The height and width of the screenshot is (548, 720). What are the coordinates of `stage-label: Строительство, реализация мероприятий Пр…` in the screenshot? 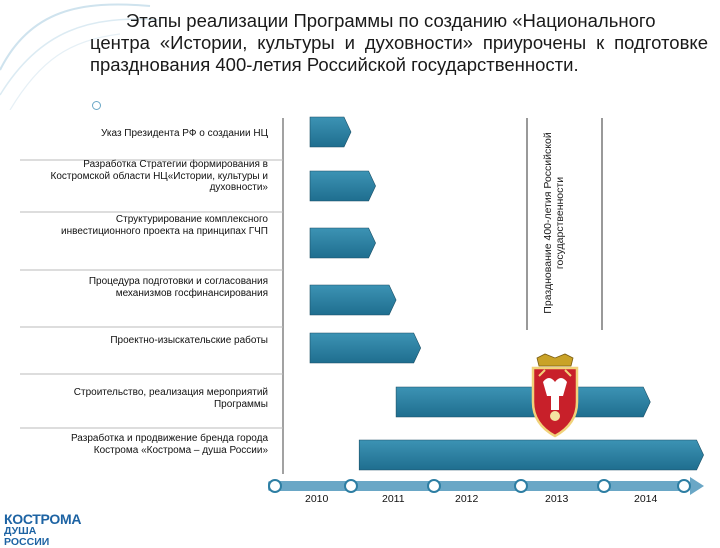 It's located at (170, 398).